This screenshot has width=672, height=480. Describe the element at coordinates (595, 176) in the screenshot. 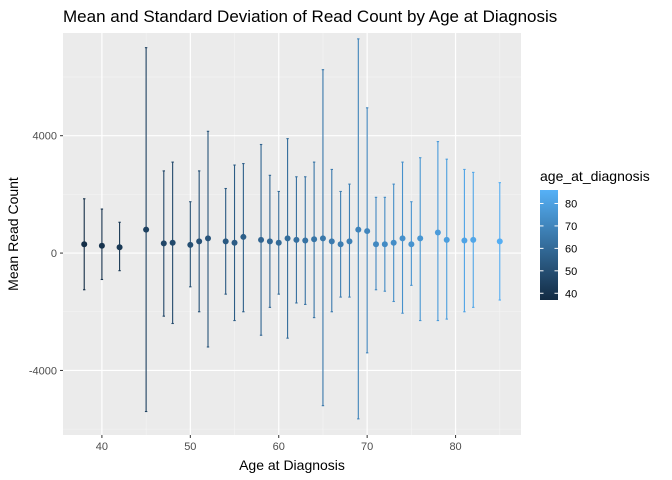

I see `legend-title: age_at_diagnosis` at that location.